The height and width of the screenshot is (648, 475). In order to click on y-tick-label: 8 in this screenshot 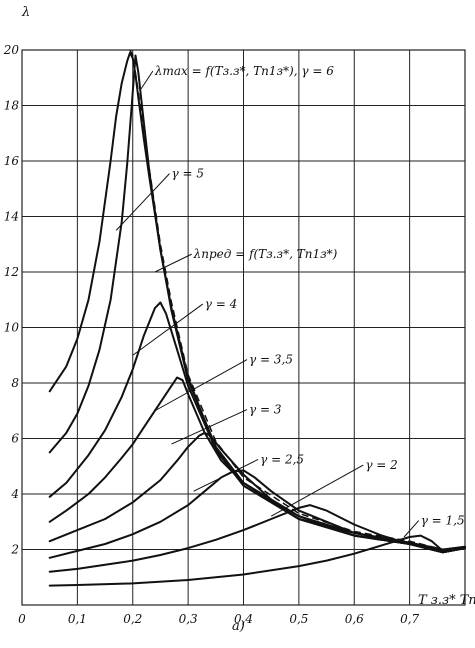, I will do `click(15, 383)`.